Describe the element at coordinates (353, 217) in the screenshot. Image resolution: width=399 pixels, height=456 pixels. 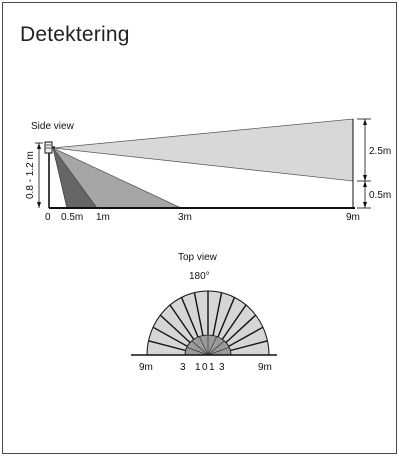
I see `range-label: 9m` at that location.